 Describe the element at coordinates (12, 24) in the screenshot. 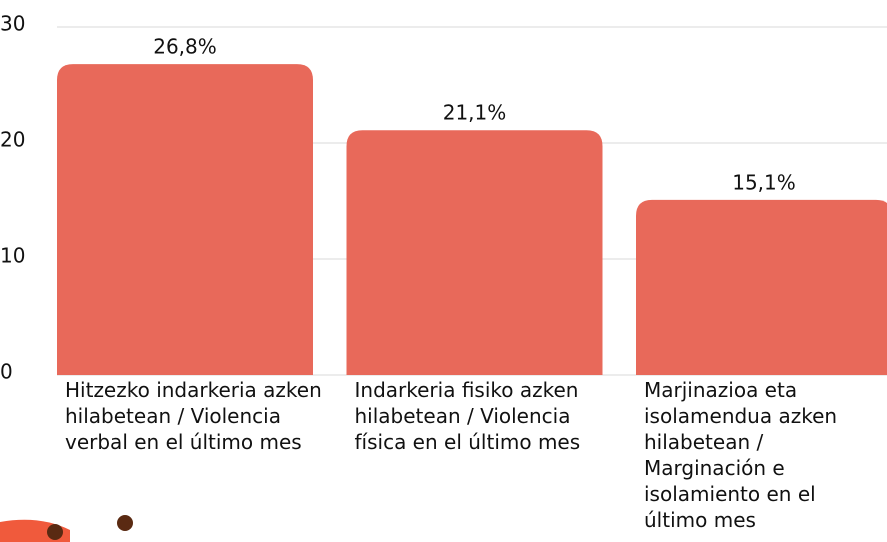

I see `y-tick-label: 30` at that location.